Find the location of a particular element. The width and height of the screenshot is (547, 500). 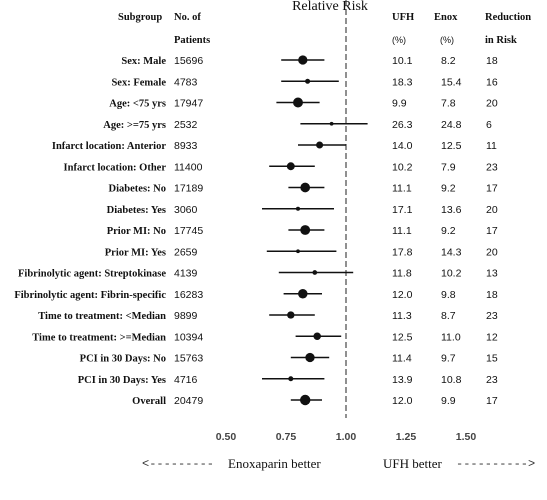

row-risk-reduction: 6 is located at coordinates (489, 125).